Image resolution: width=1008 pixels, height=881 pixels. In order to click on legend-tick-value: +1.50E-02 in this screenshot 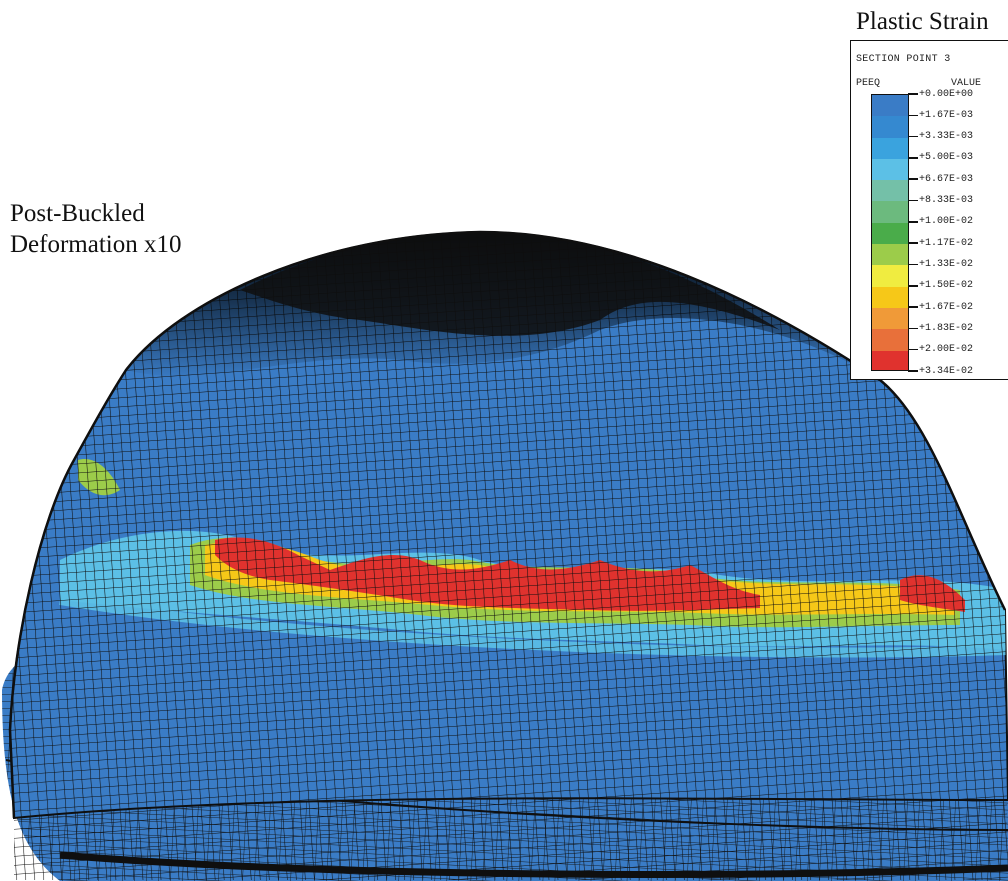, I will do `click(946, 286)`.